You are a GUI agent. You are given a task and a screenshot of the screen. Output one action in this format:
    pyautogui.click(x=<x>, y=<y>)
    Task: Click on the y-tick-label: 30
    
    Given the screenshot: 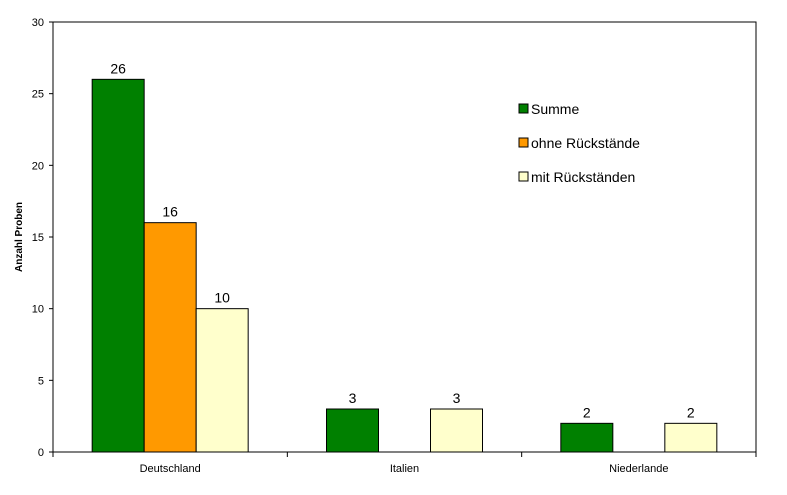 What is the action you would take?
    pyautogui.click(x=38, y=23)
    